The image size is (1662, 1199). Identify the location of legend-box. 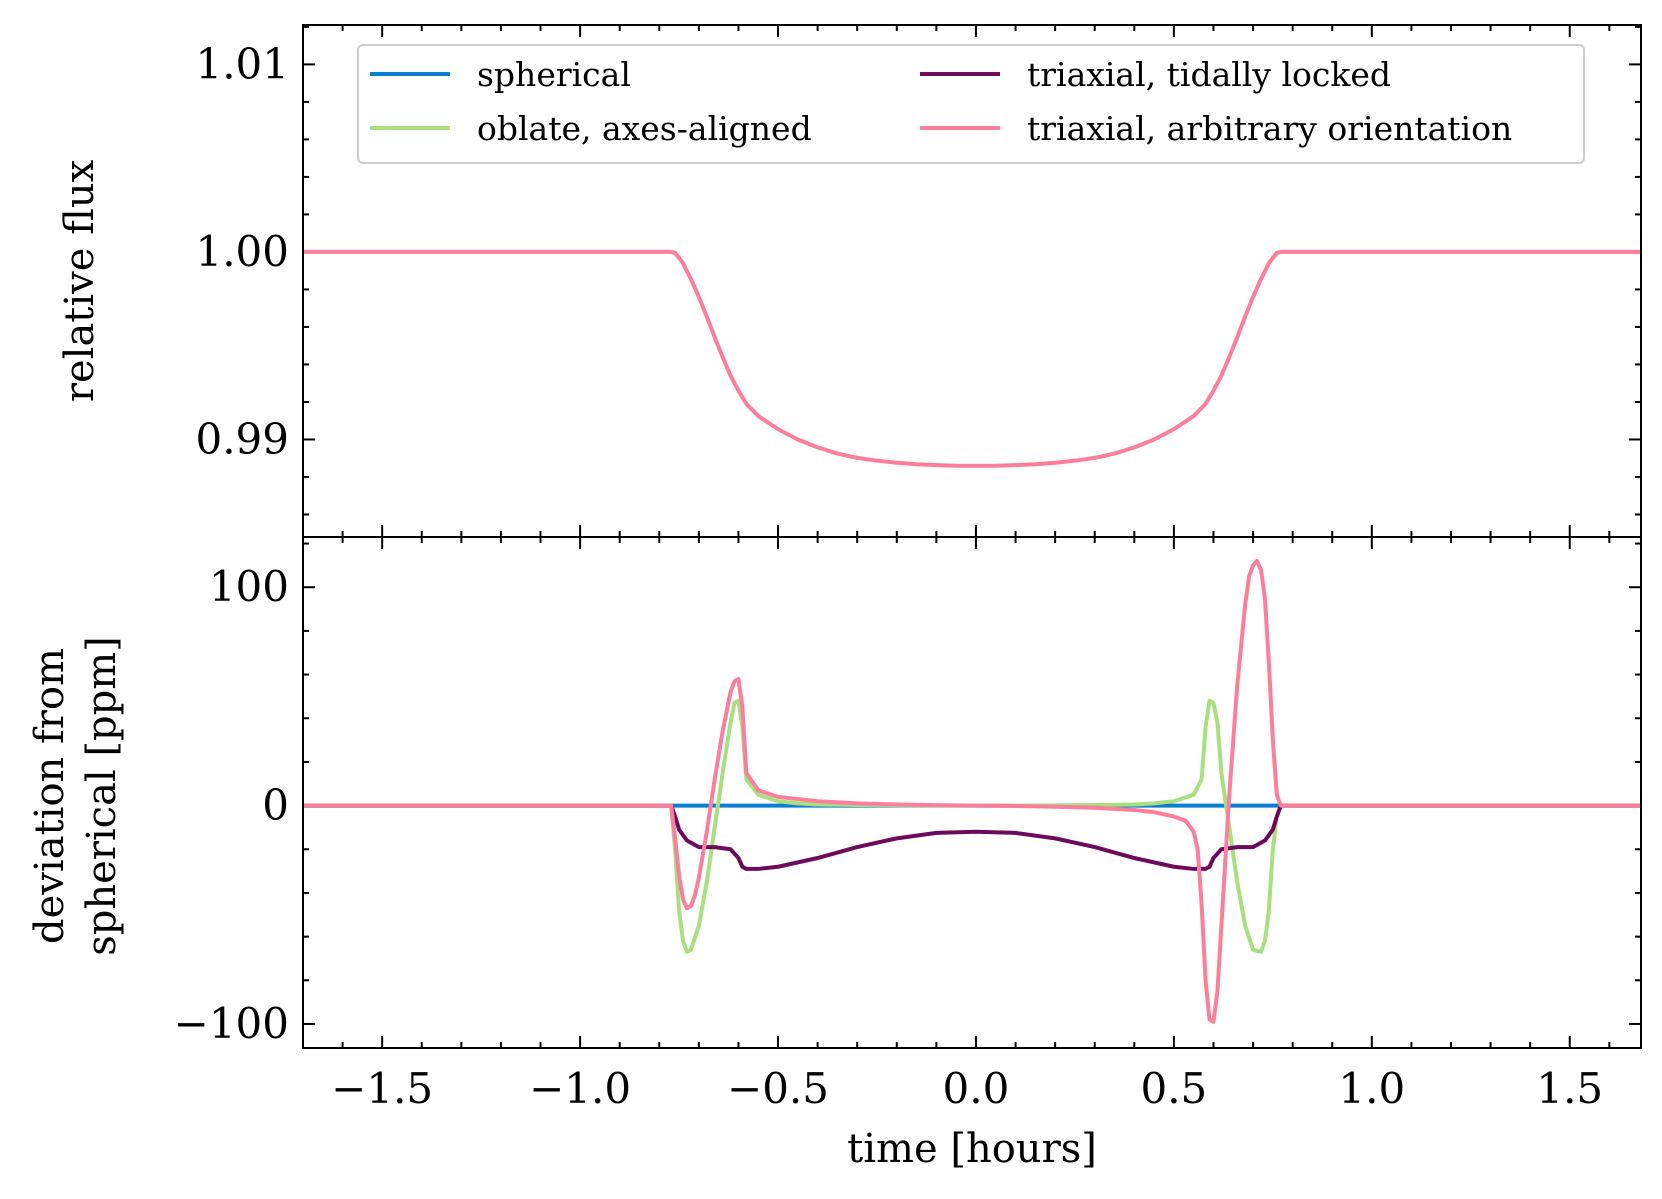
(971, 104).